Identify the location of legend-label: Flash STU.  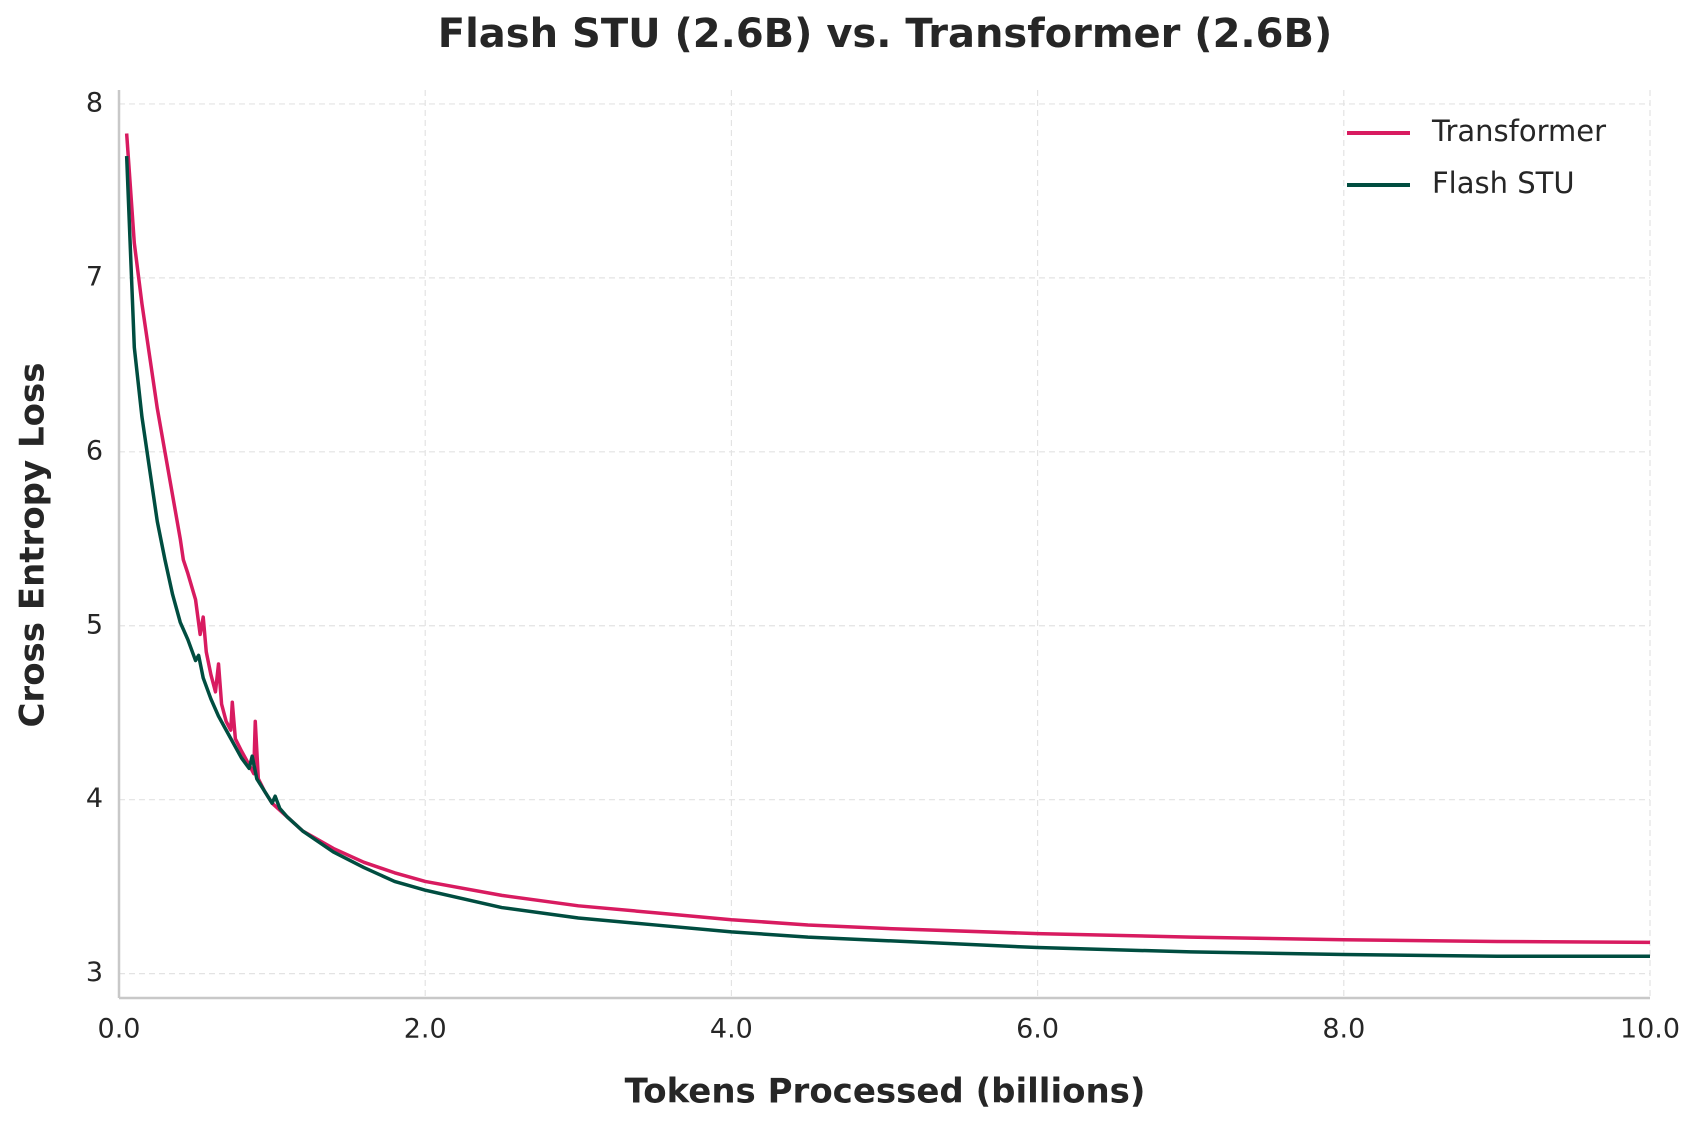
(1503, 183).